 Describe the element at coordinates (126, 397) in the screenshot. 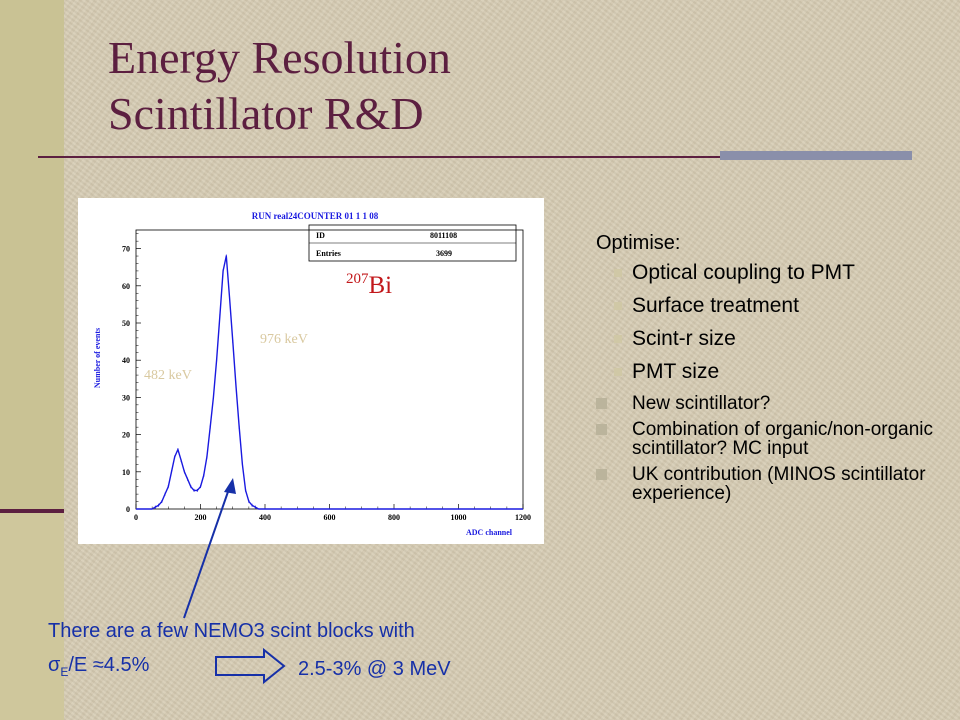

I see `y-tick-label-3: 30` at that location.